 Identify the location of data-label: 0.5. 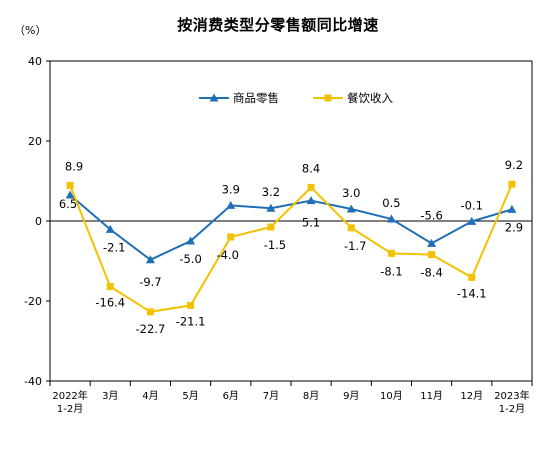
(391, 203).